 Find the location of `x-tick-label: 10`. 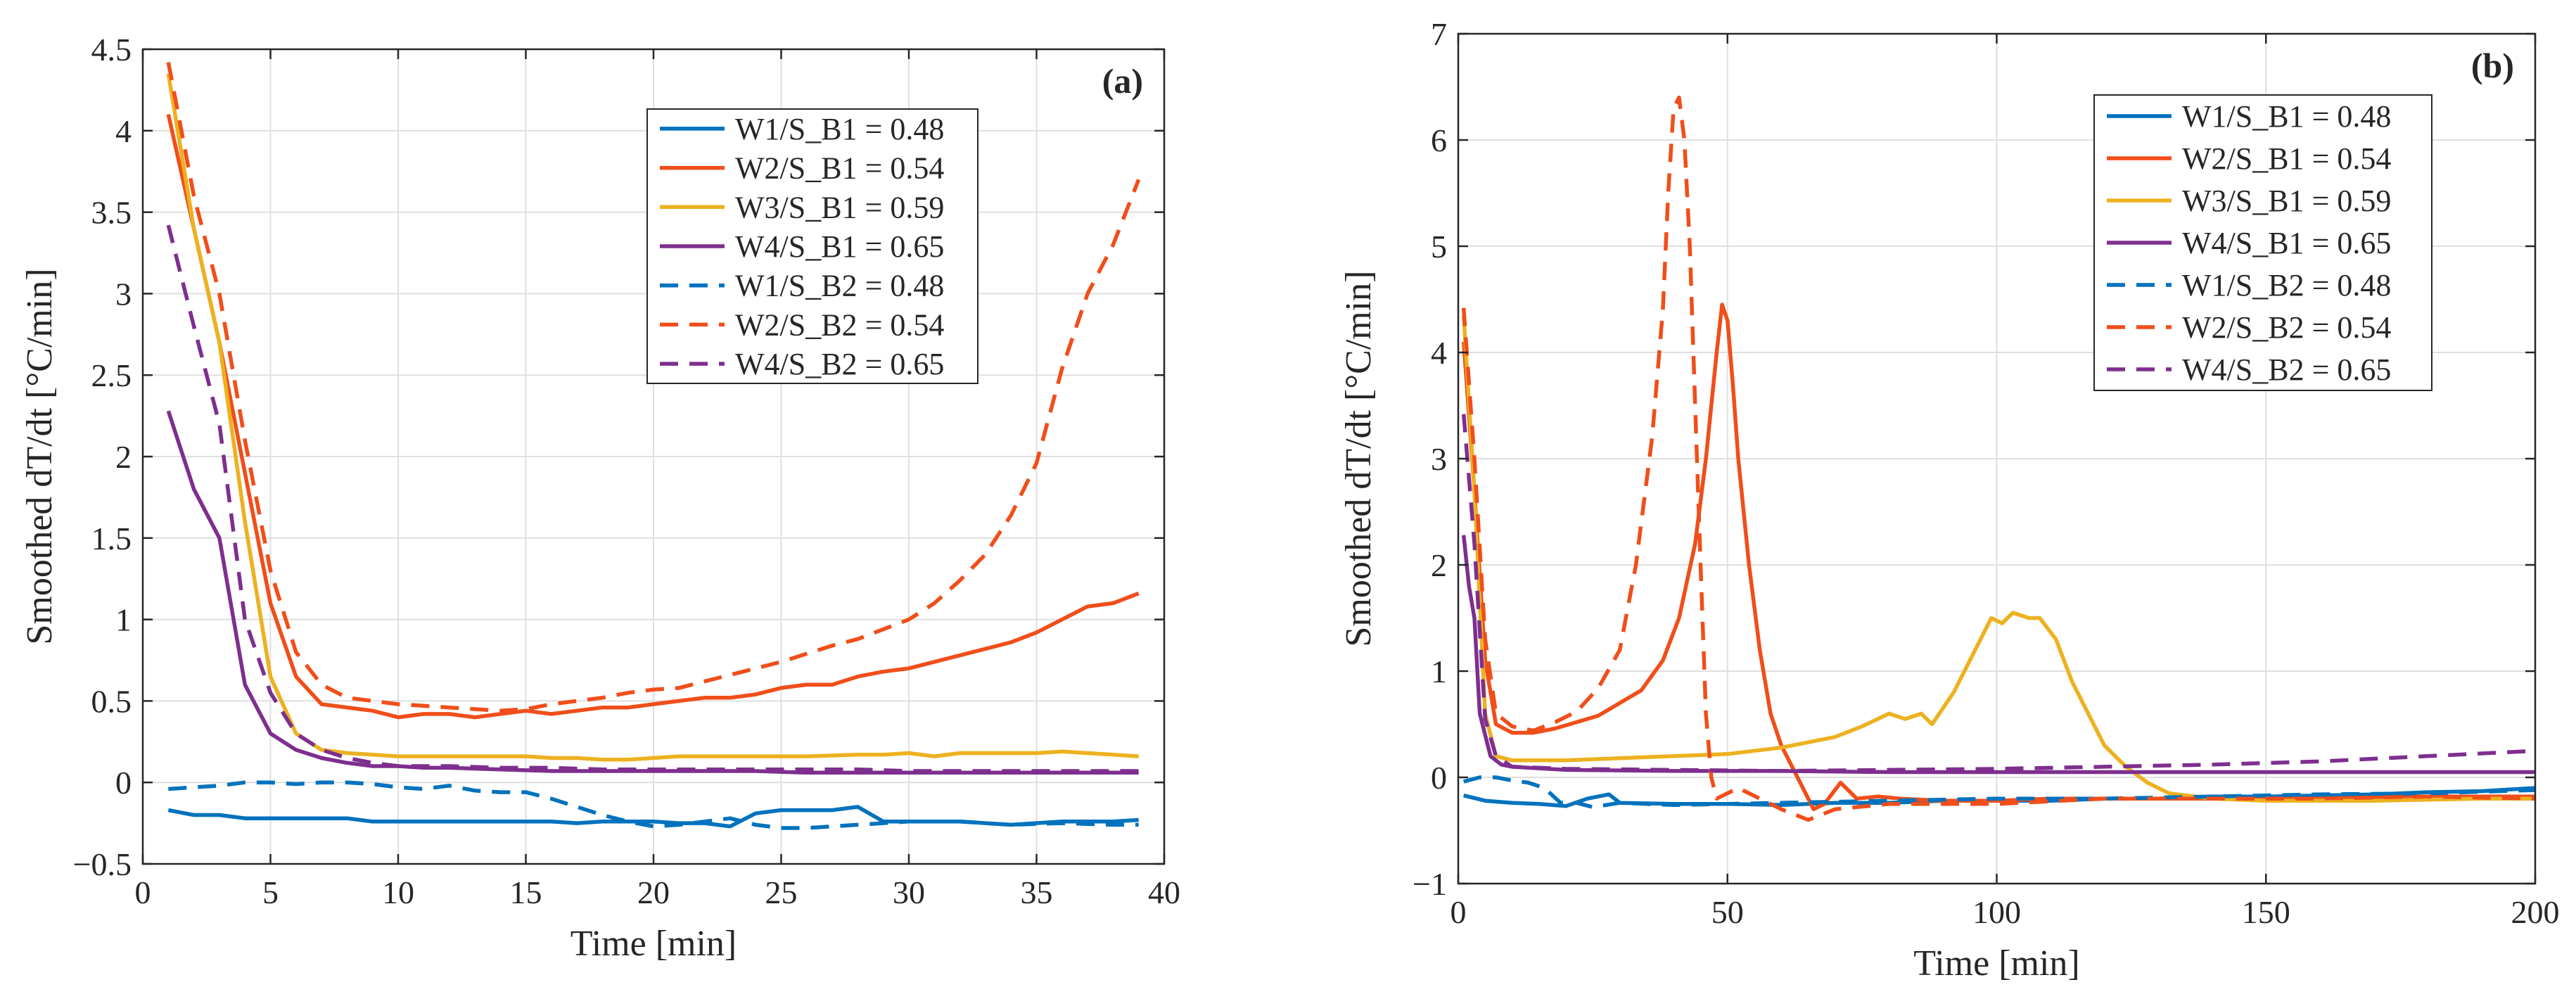

x-tick-label: 10 is located at coordinates (398, 892).